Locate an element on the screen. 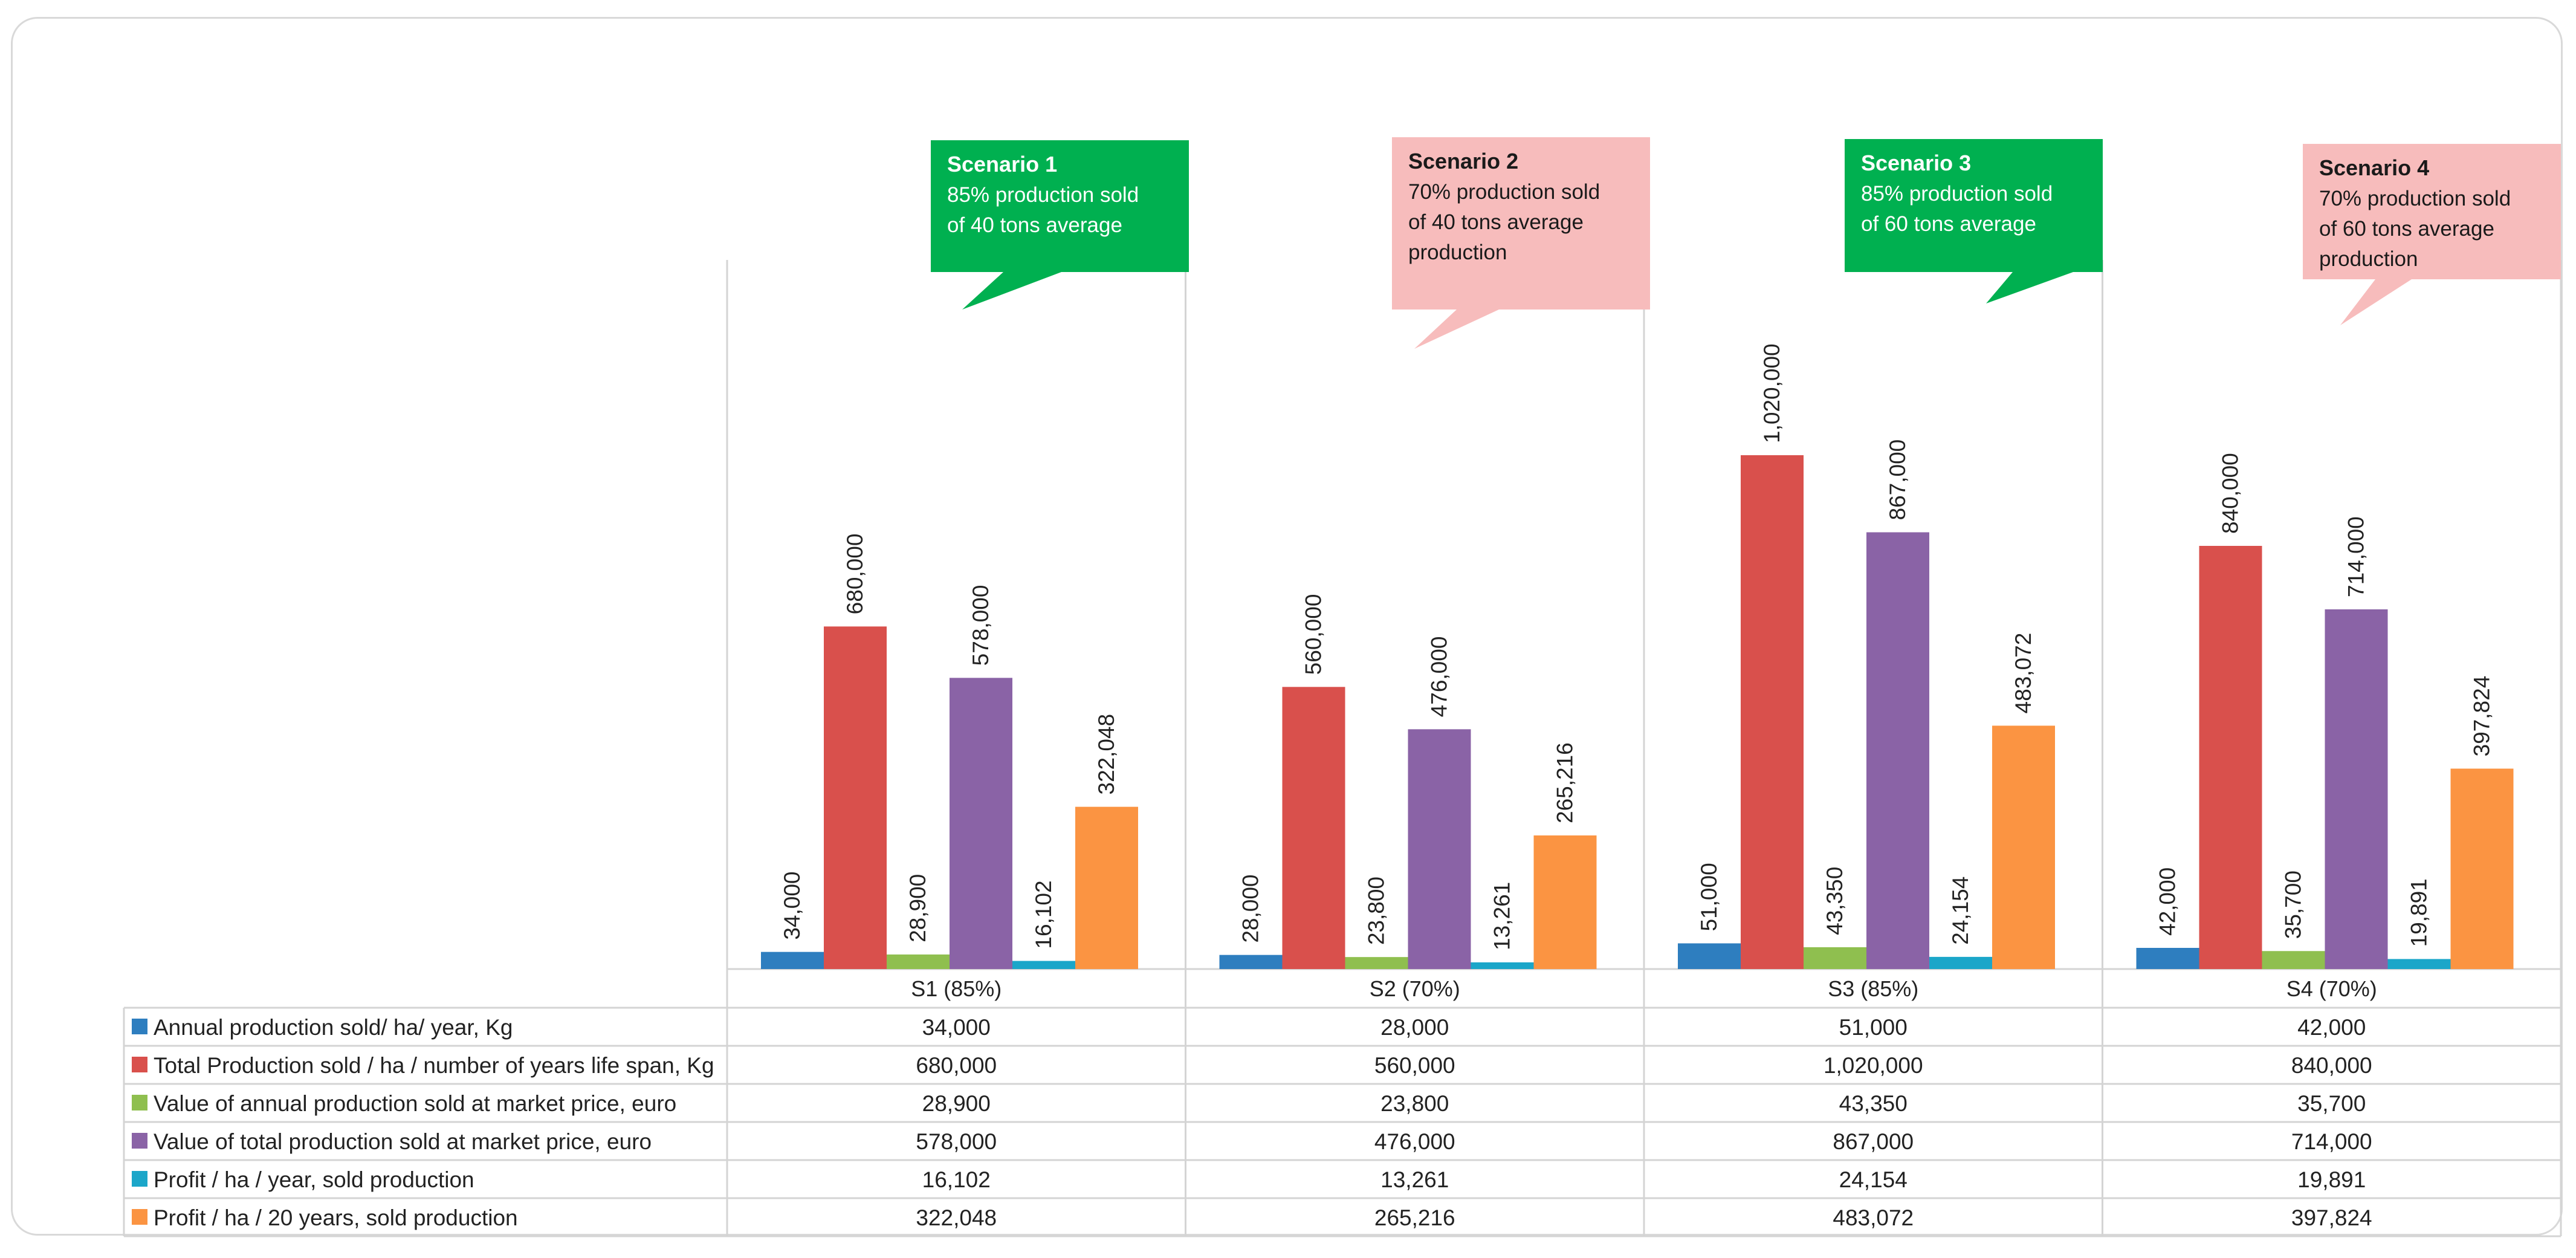 This screenshot has height=1258, width=2576. table-cell: 1,020,000 is located at coordinates (1873, 1065).